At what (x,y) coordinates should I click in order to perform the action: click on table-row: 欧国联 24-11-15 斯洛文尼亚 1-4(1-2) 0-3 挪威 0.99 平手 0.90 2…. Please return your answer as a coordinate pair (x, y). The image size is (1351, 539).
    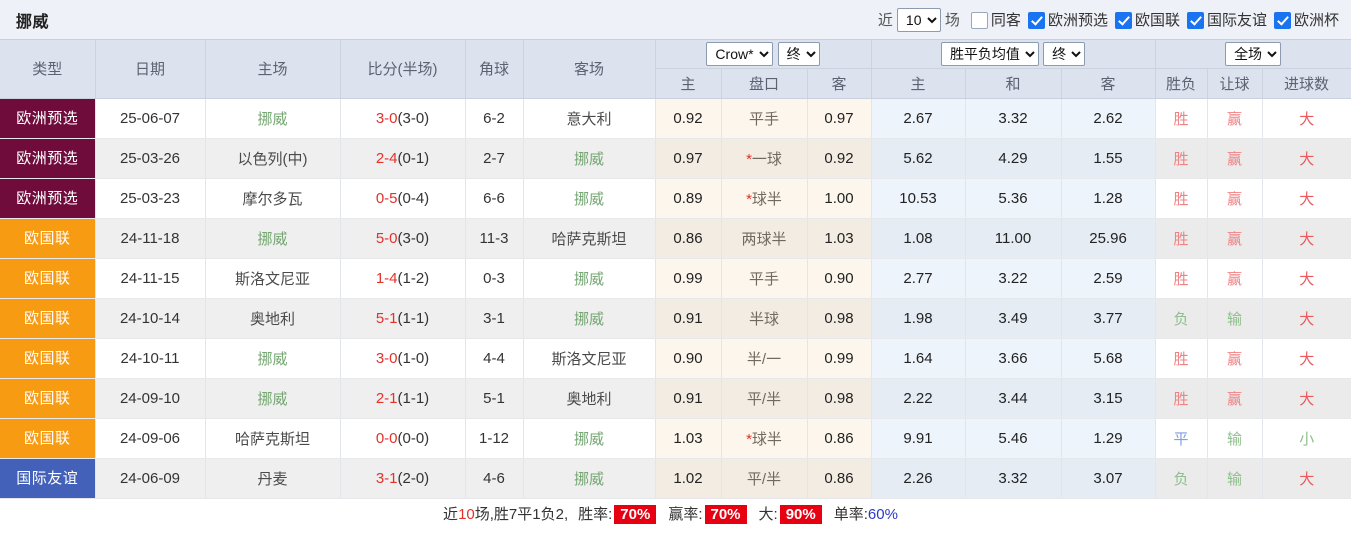
    Looking at the image, I should click on (675, 278).